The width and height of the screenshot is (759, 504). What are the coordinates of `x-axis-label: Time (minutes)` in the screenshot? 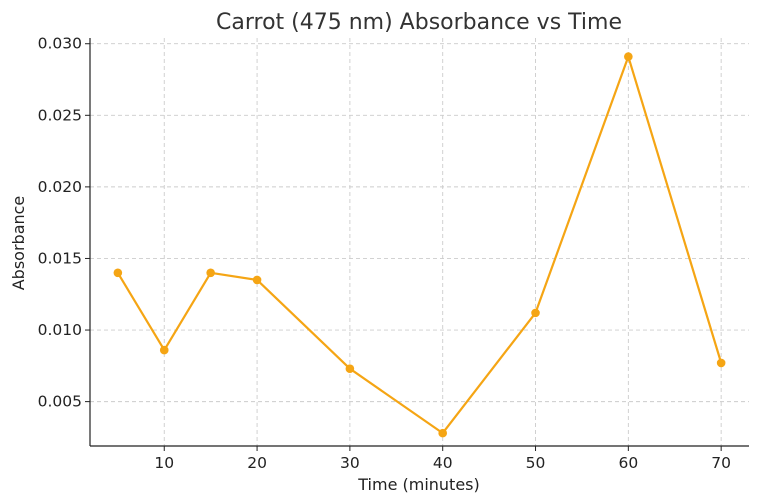 It's located at (418, 484).